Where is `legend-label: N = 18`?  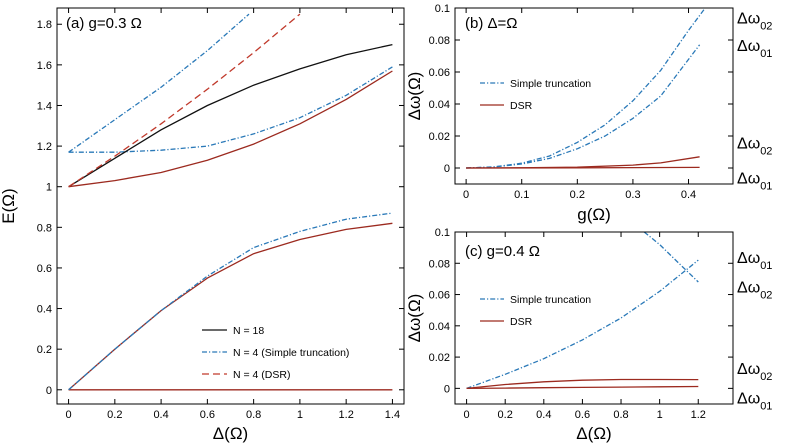 legend-label: N = 18 is located at coordinates (248, 331).